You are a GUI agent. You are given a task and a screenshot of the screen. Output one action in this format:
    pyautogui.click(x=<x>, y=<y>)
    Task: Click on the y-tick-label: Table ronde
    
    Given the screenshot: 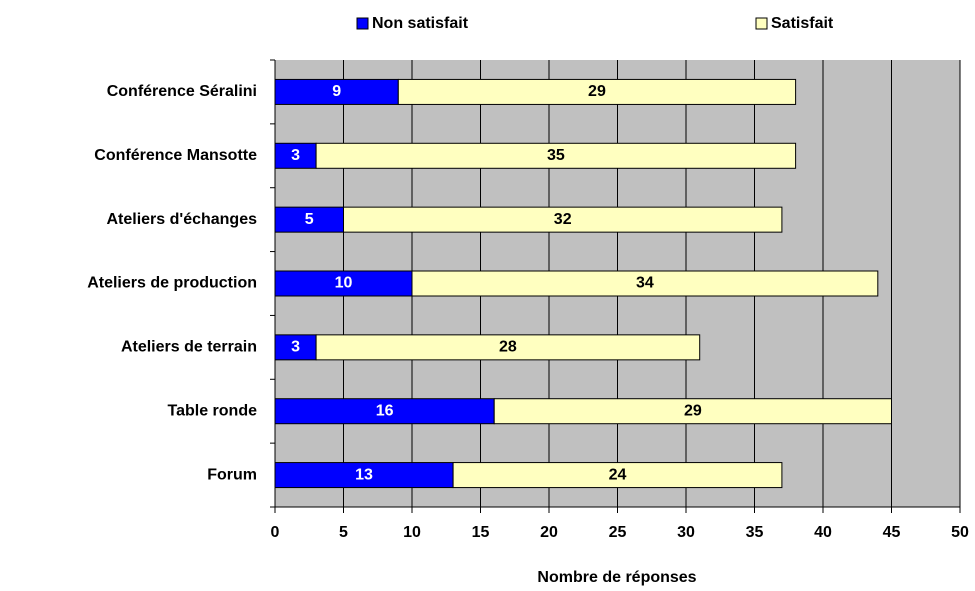 What is the action you would take?
    pyautogui.click(x=213, y=410)
    